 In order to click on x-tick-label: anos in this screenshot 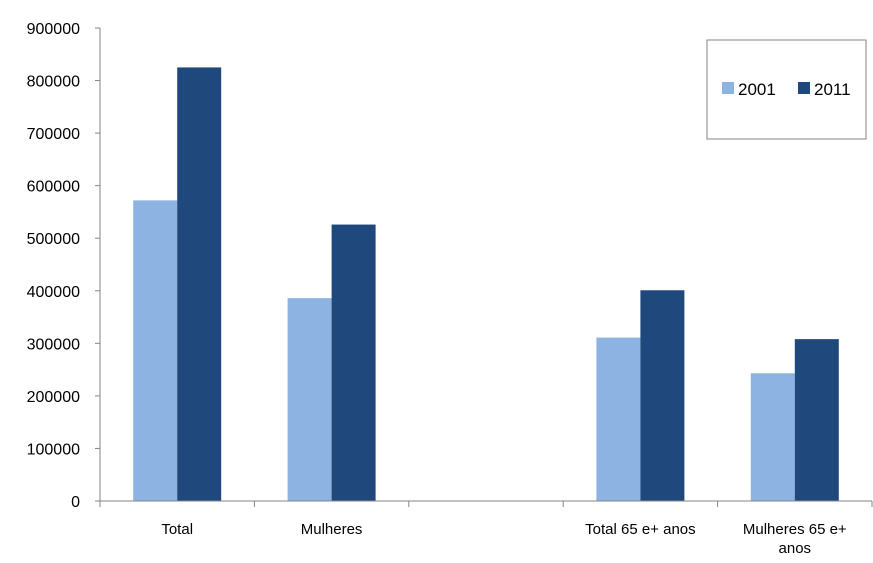, I will do `click(795, 548)`.